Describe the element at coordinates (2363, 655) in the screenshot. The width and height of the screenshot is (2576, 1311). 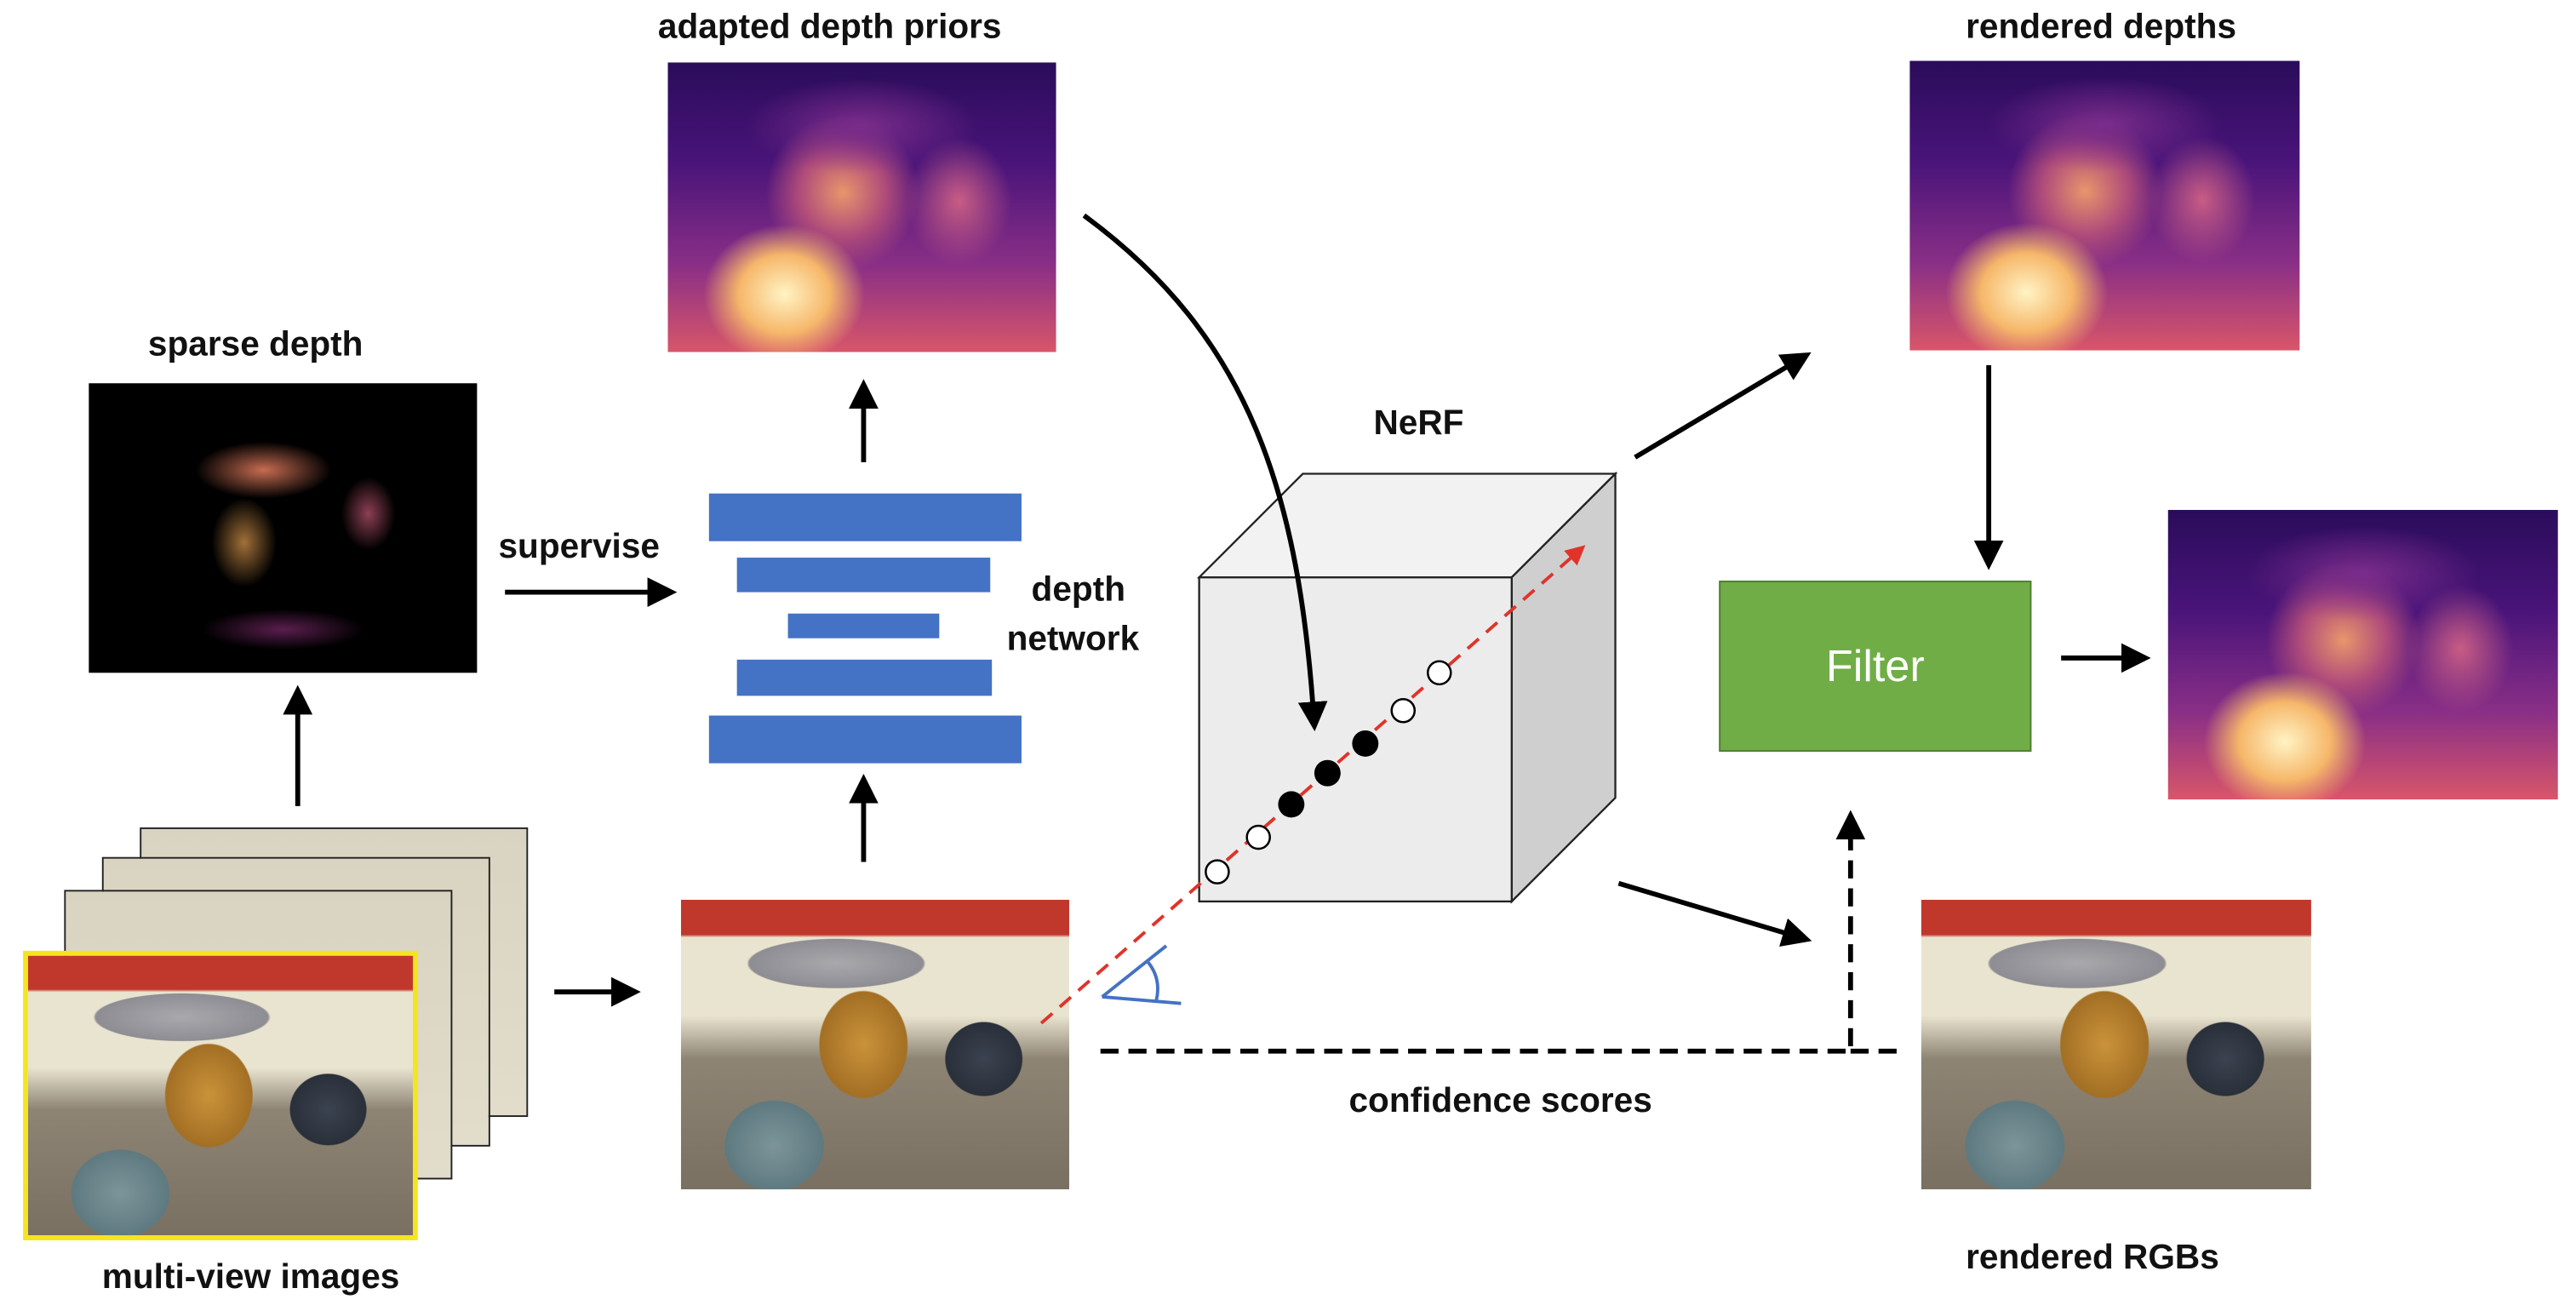
I see `filtered-depth-image` at that location.